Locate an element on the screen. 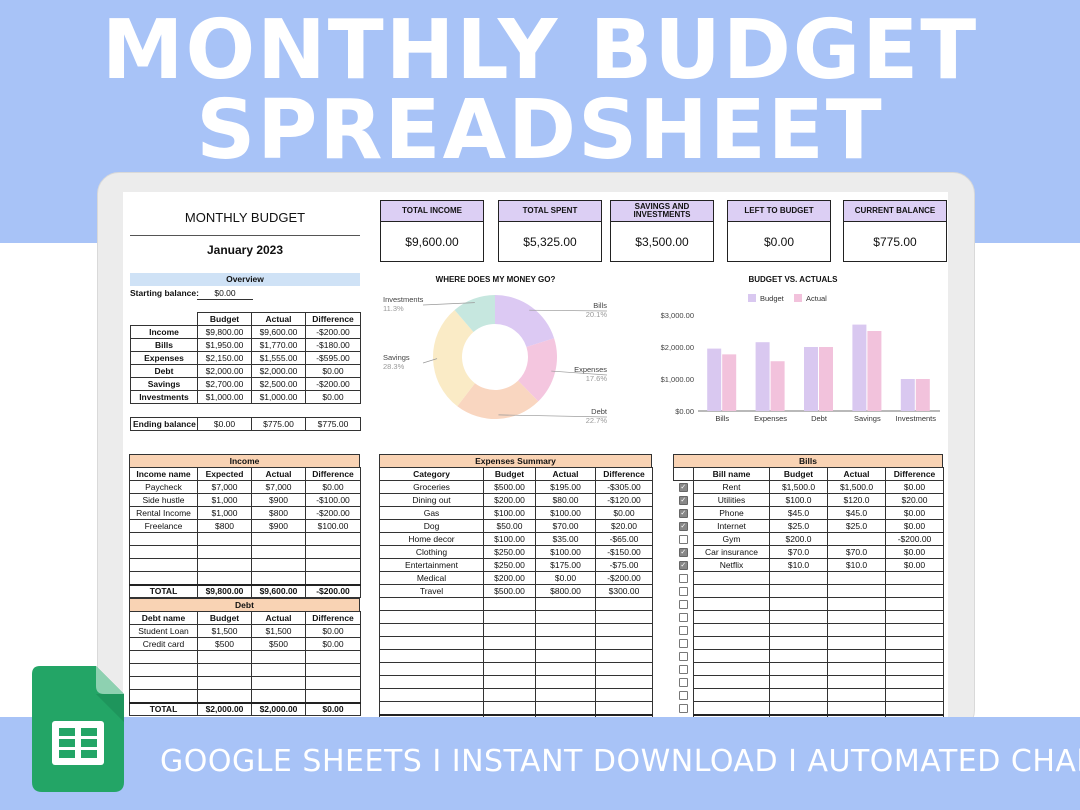 The image size is (1080, 810). table-cell: Rental Income is located at coordinates (163, 513).